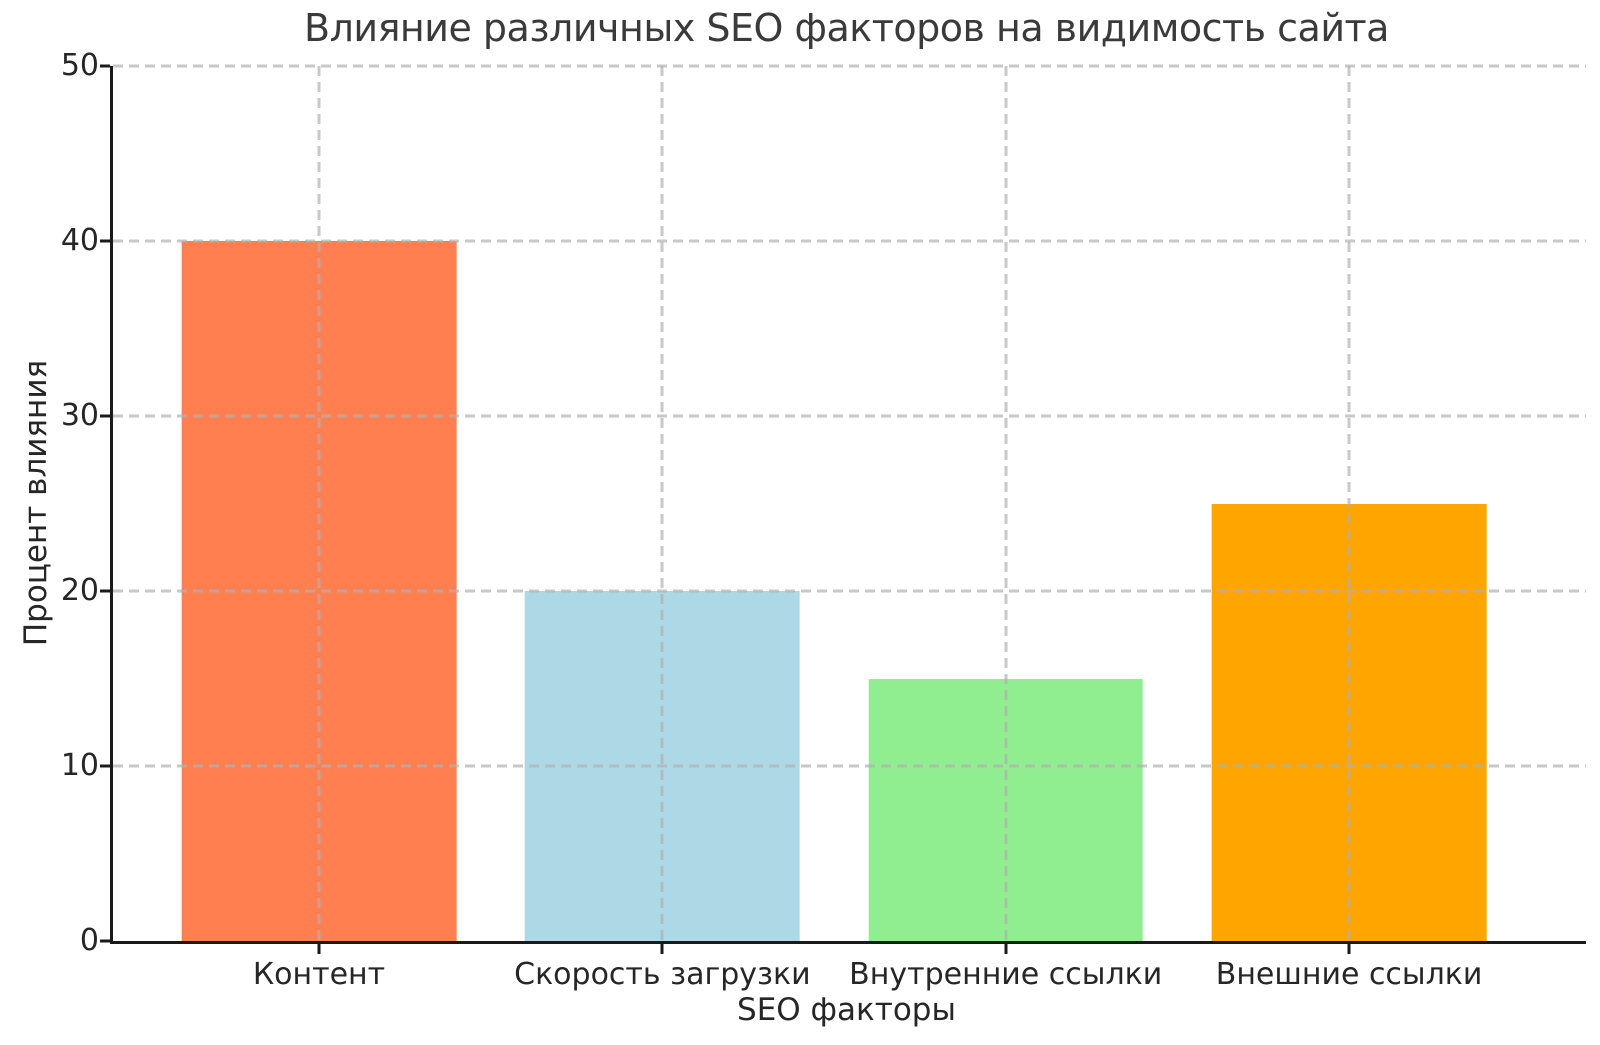  Describe the element at coordinates (36, 503) in the screenshot. I see `y-axis-label: Процент влияния` at that location.